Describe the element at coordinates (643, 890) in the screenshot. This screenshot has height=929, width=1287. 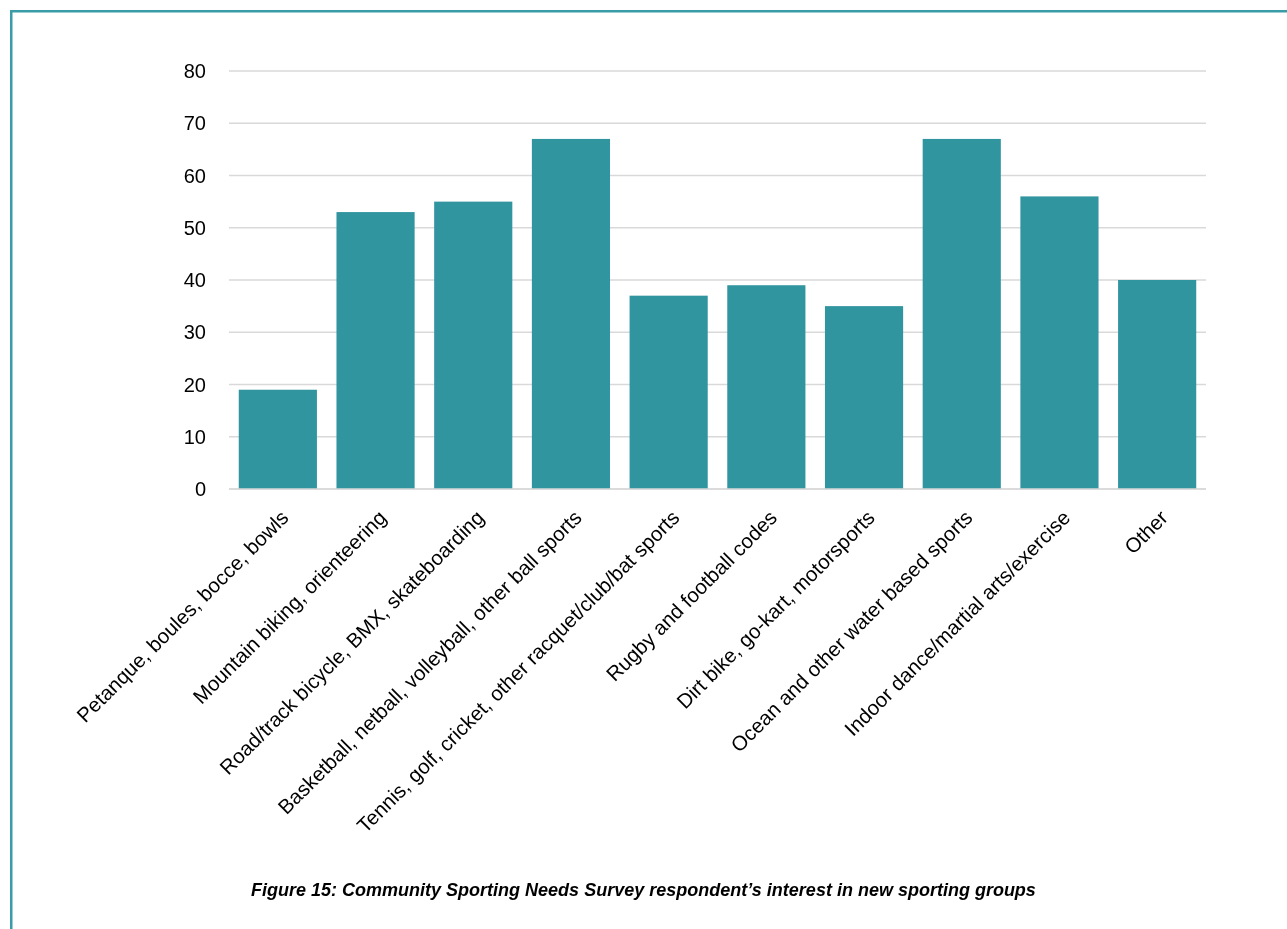
I see `caption: Figure 15: Community Sporting Needs Survey respondent’s interest in new sporting groups` at that location.